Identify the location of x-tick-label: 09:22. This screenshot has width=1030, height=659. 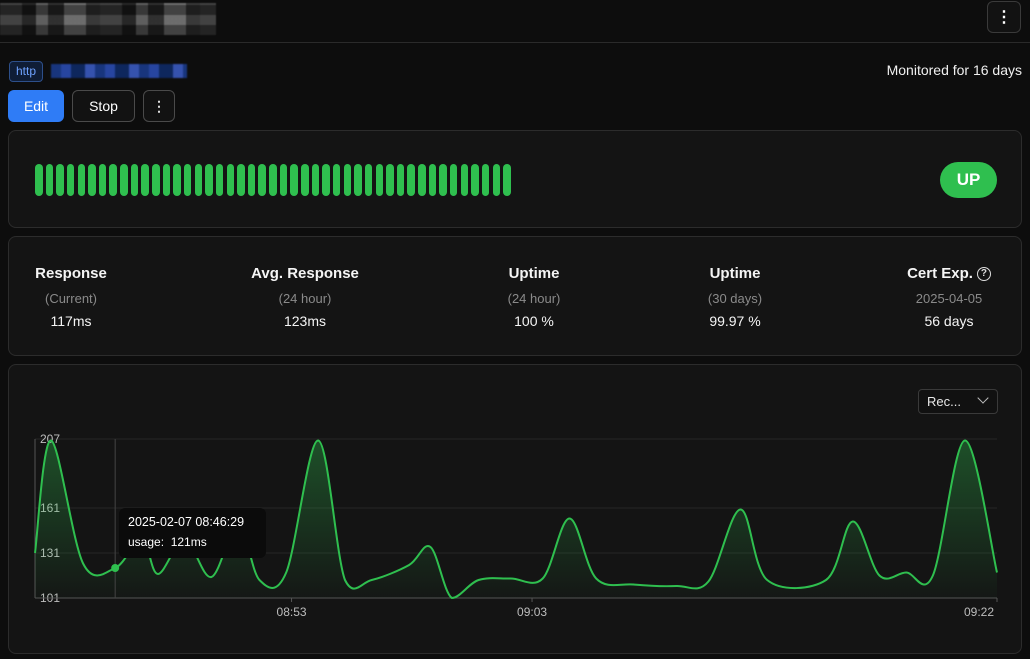
(979, 612).